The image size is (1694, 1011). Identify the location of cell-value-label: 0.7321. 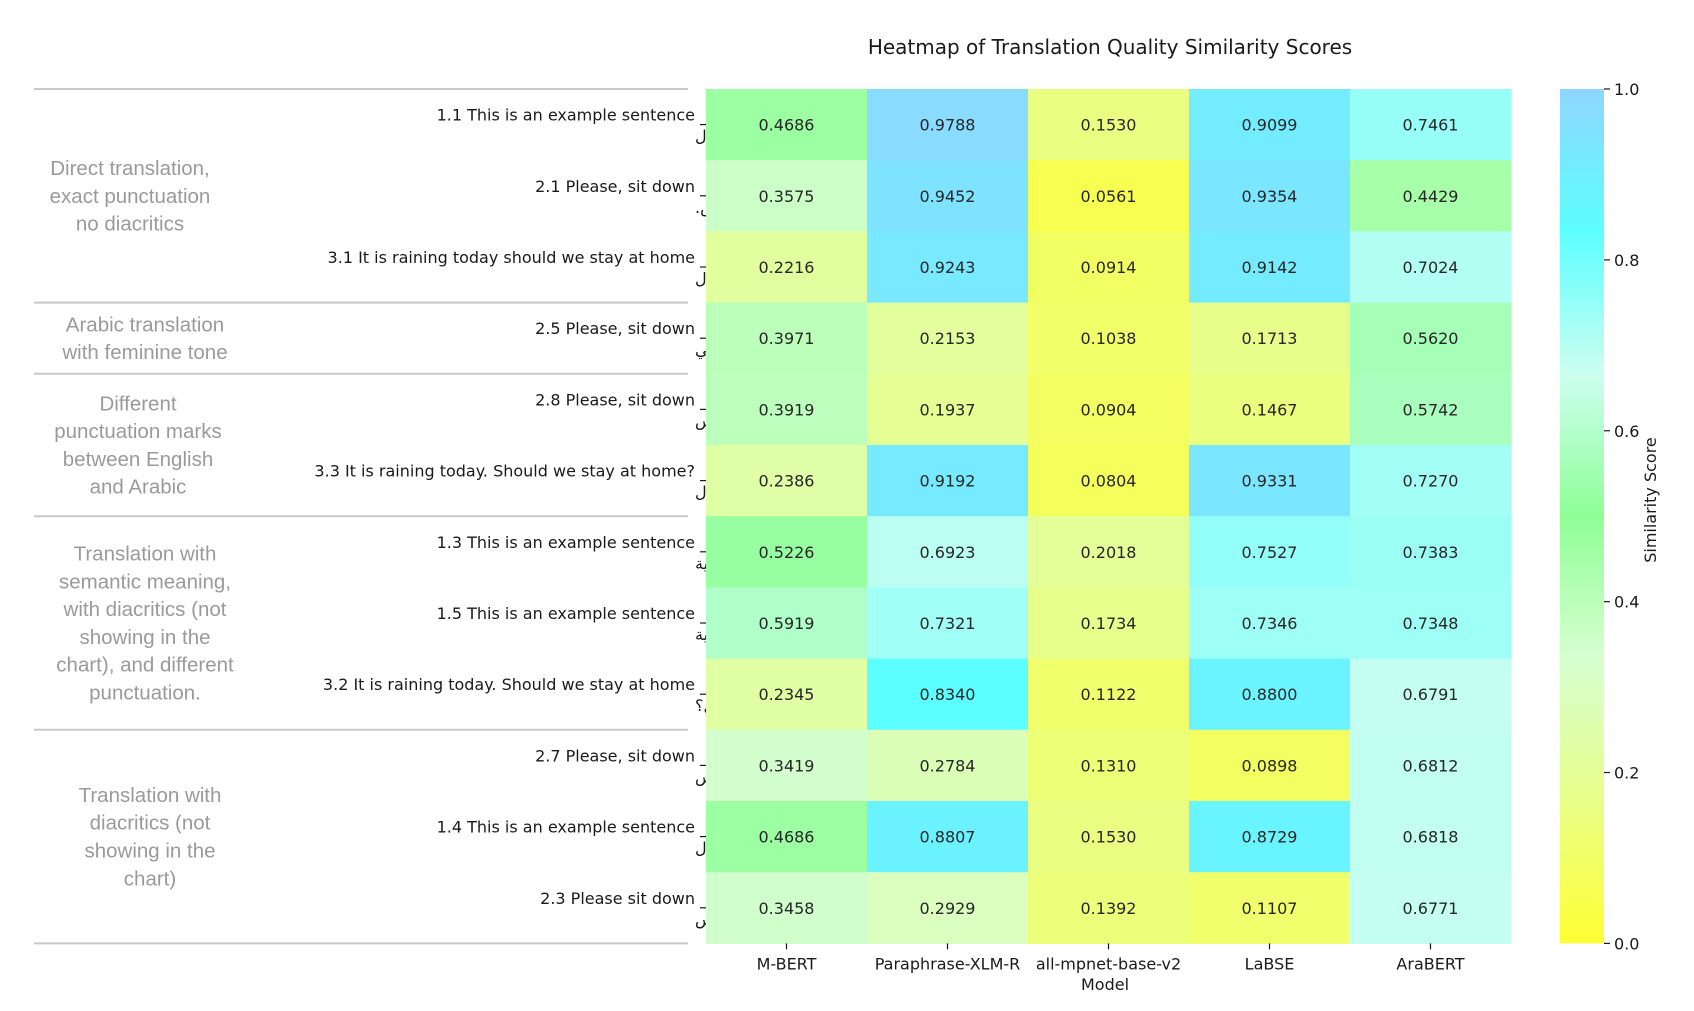
(948, 623).